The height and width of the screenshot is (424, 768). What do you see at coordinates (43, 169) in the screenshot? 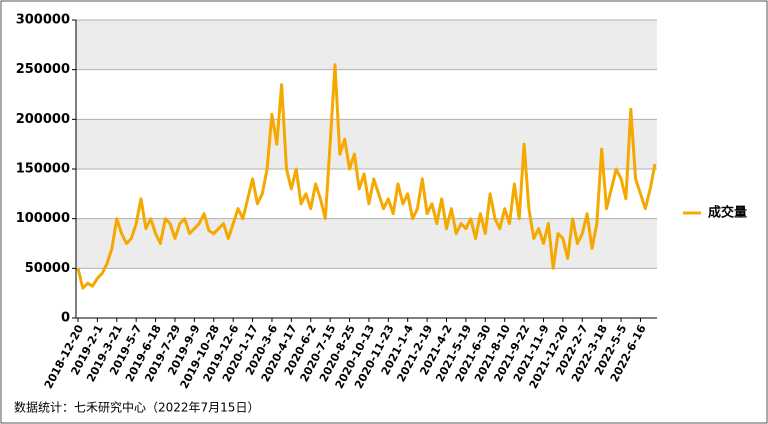
I see `y-tick-label: 150000` at bounding box center [43, 169].